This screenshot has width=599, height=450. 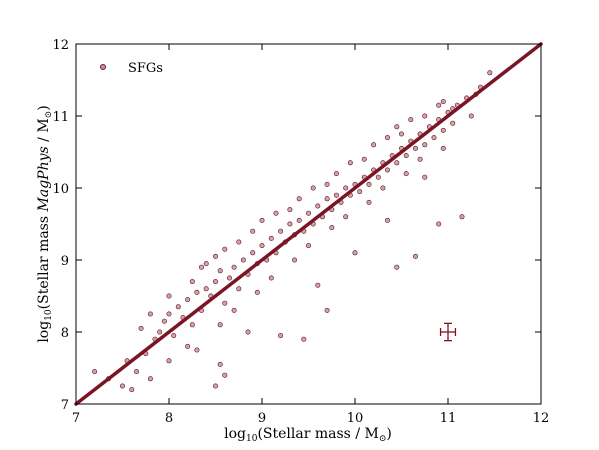 What do you see at coordinates (65, 261) in the screenshot?
I see `y-tick-label: 9` at bounding box center [65, 261].